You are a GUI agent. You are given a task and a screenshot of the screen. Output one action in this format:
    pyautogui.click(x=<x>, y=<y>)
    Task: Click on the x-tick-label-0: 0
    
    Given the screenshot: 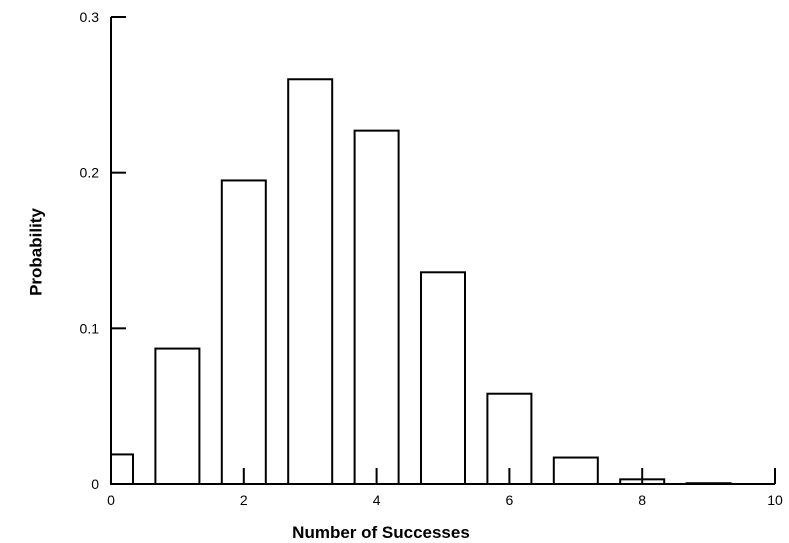 What is the action you would take?
    pyautogui.click(x=111, y=500)
    